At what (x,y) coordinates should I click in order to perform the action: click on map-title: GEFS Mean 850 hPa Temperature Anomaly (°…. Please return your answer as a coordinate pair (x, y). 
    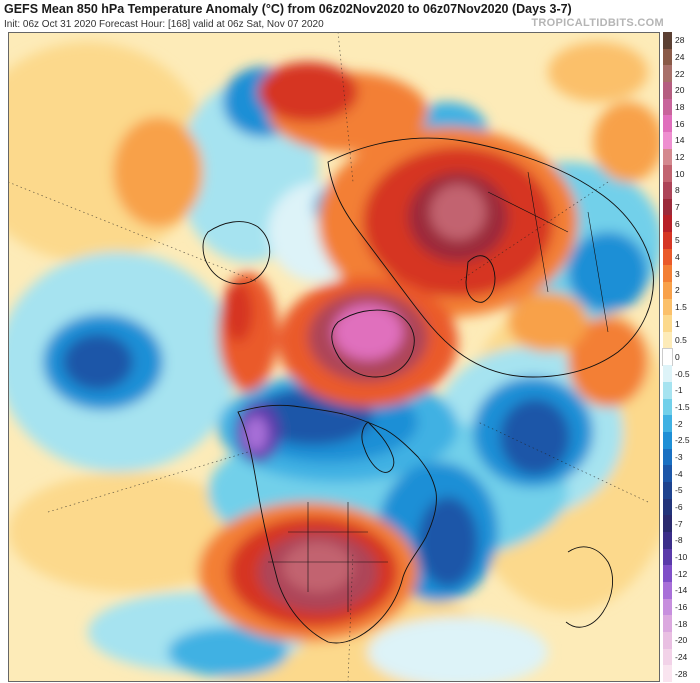
    Looking at the image, I should click on (288, 9).